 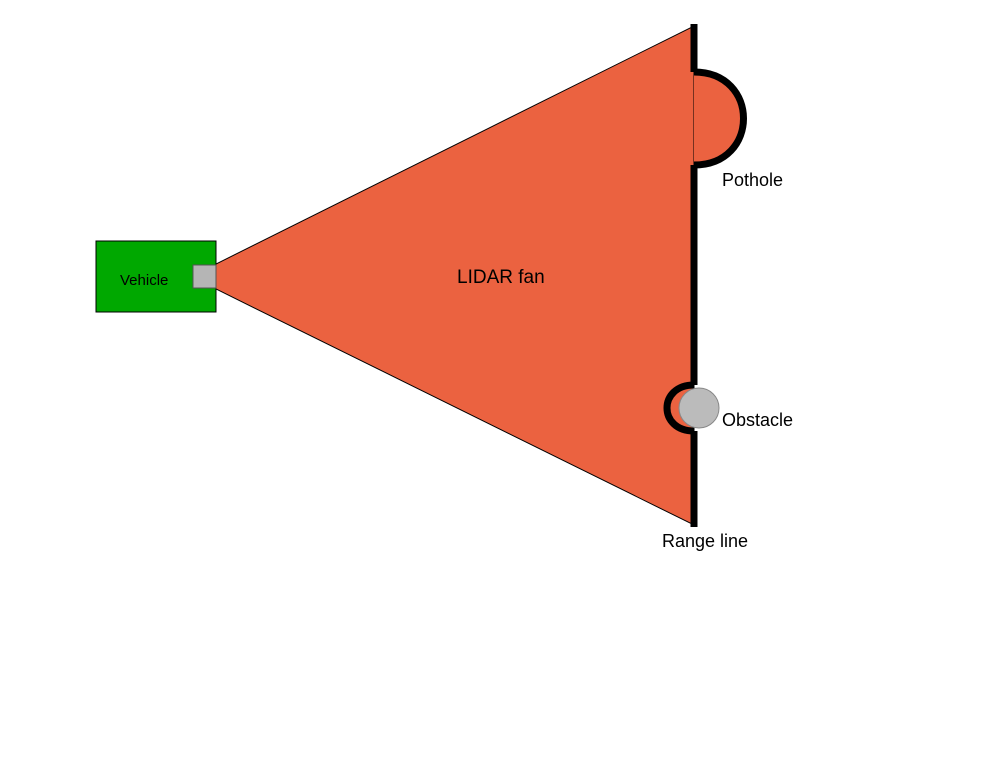 I want to click on pothole-label: Pothole, so click(x=752, y=180).